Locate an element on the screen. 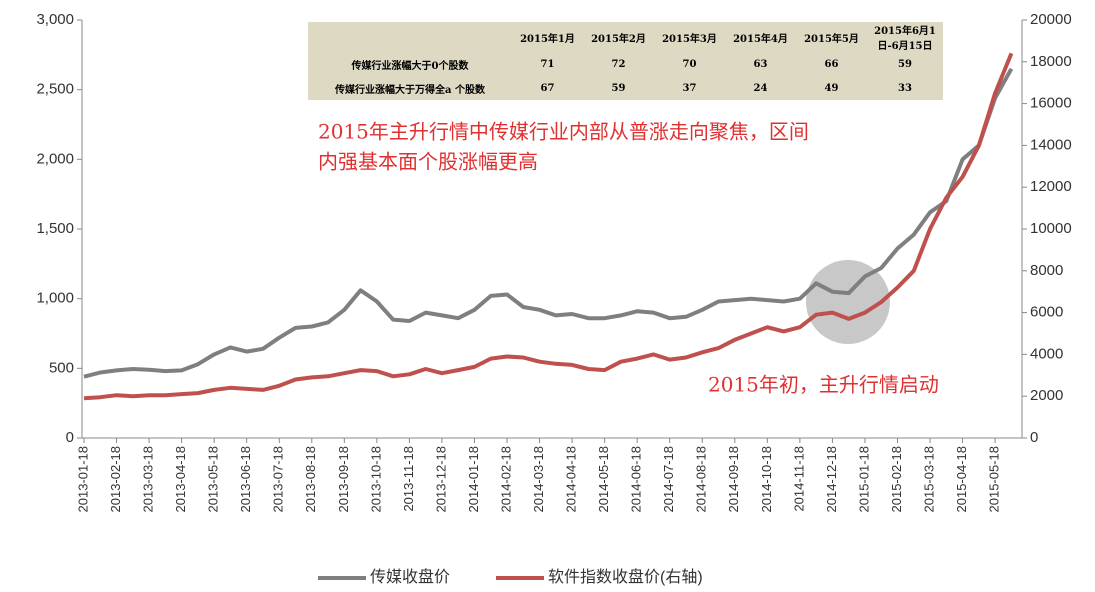 The height and width of the screenshot is (592, 1095). x-tick-label: 2013-08-18 is located at coordinates (310, 479).